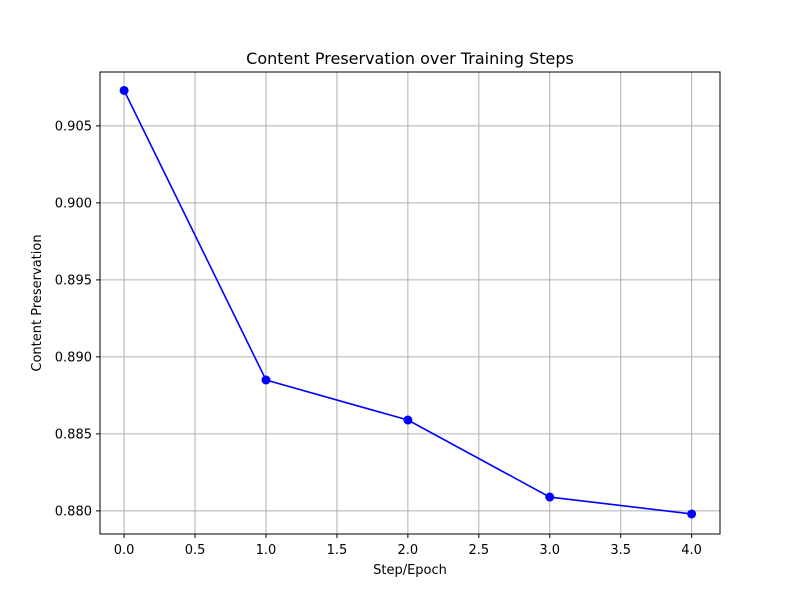  What do you see at coordinates (691, 550) in the screenshot?
I see `x-tick-label: 4.0` at bounding box center [691, 550].